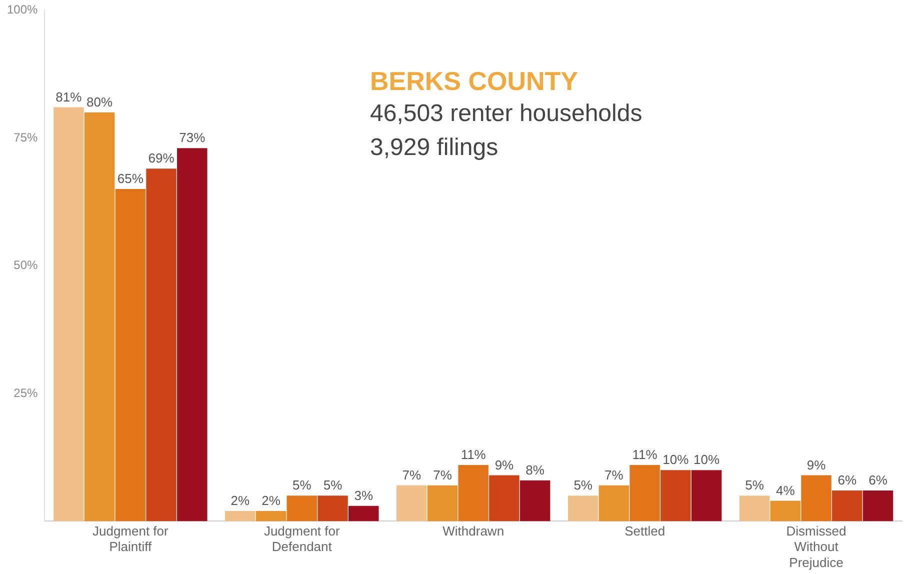 This screenshot has height=574, width=906. What do you see at coordinates (506, 114) in the screenshot?
I see `annotation: 46,503 renter households` at bounding box center [506, 114].